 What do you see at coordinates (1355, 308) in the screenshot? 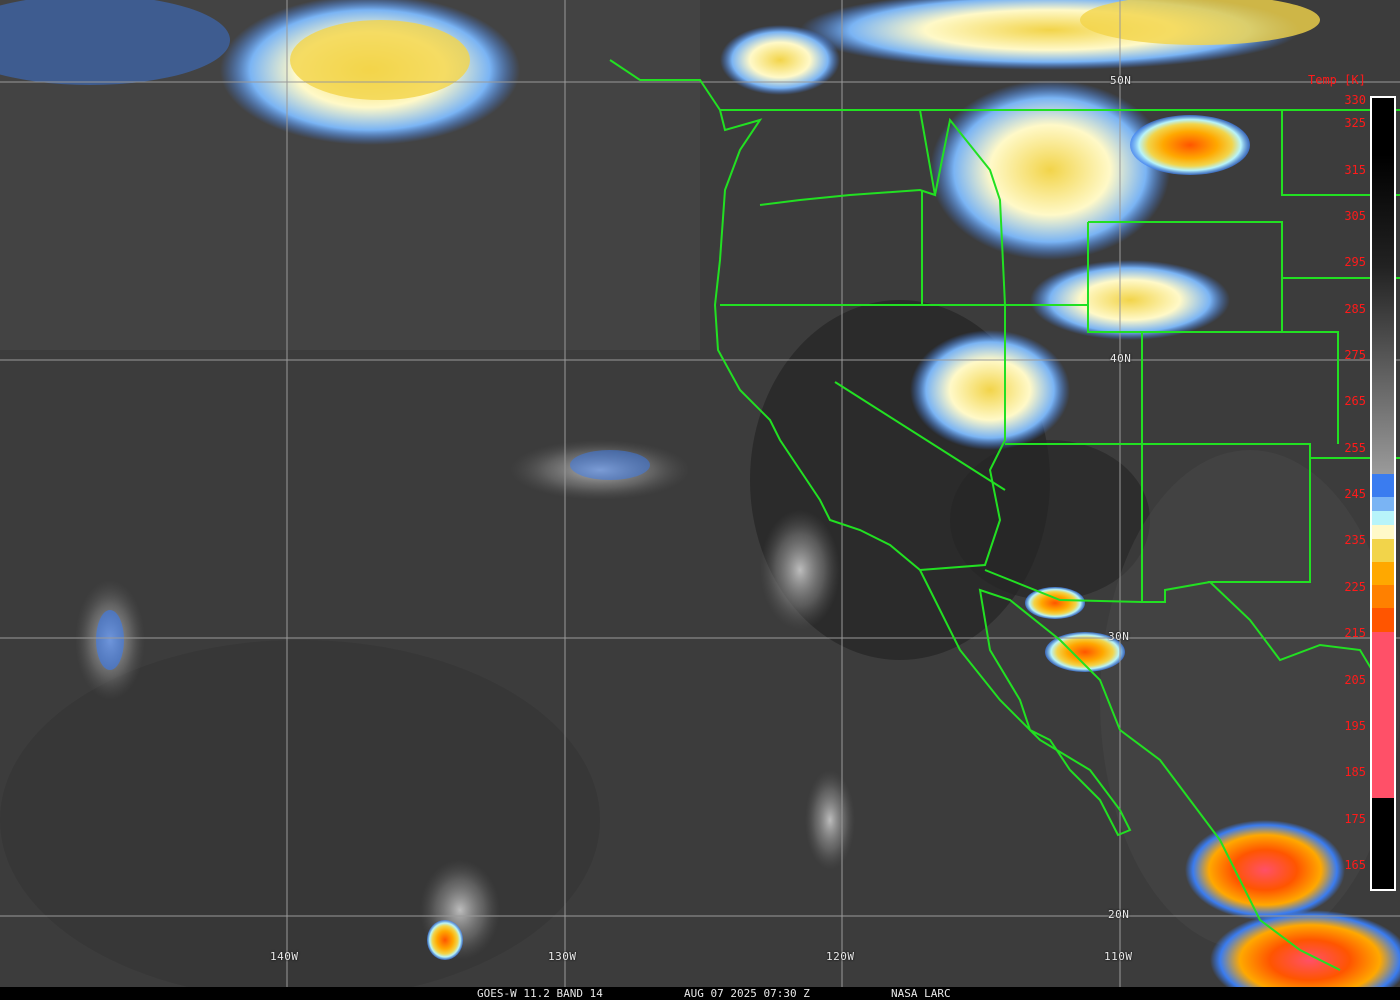
I see `colorbar-tick-label: 285` at bounding box center [1355, 308].